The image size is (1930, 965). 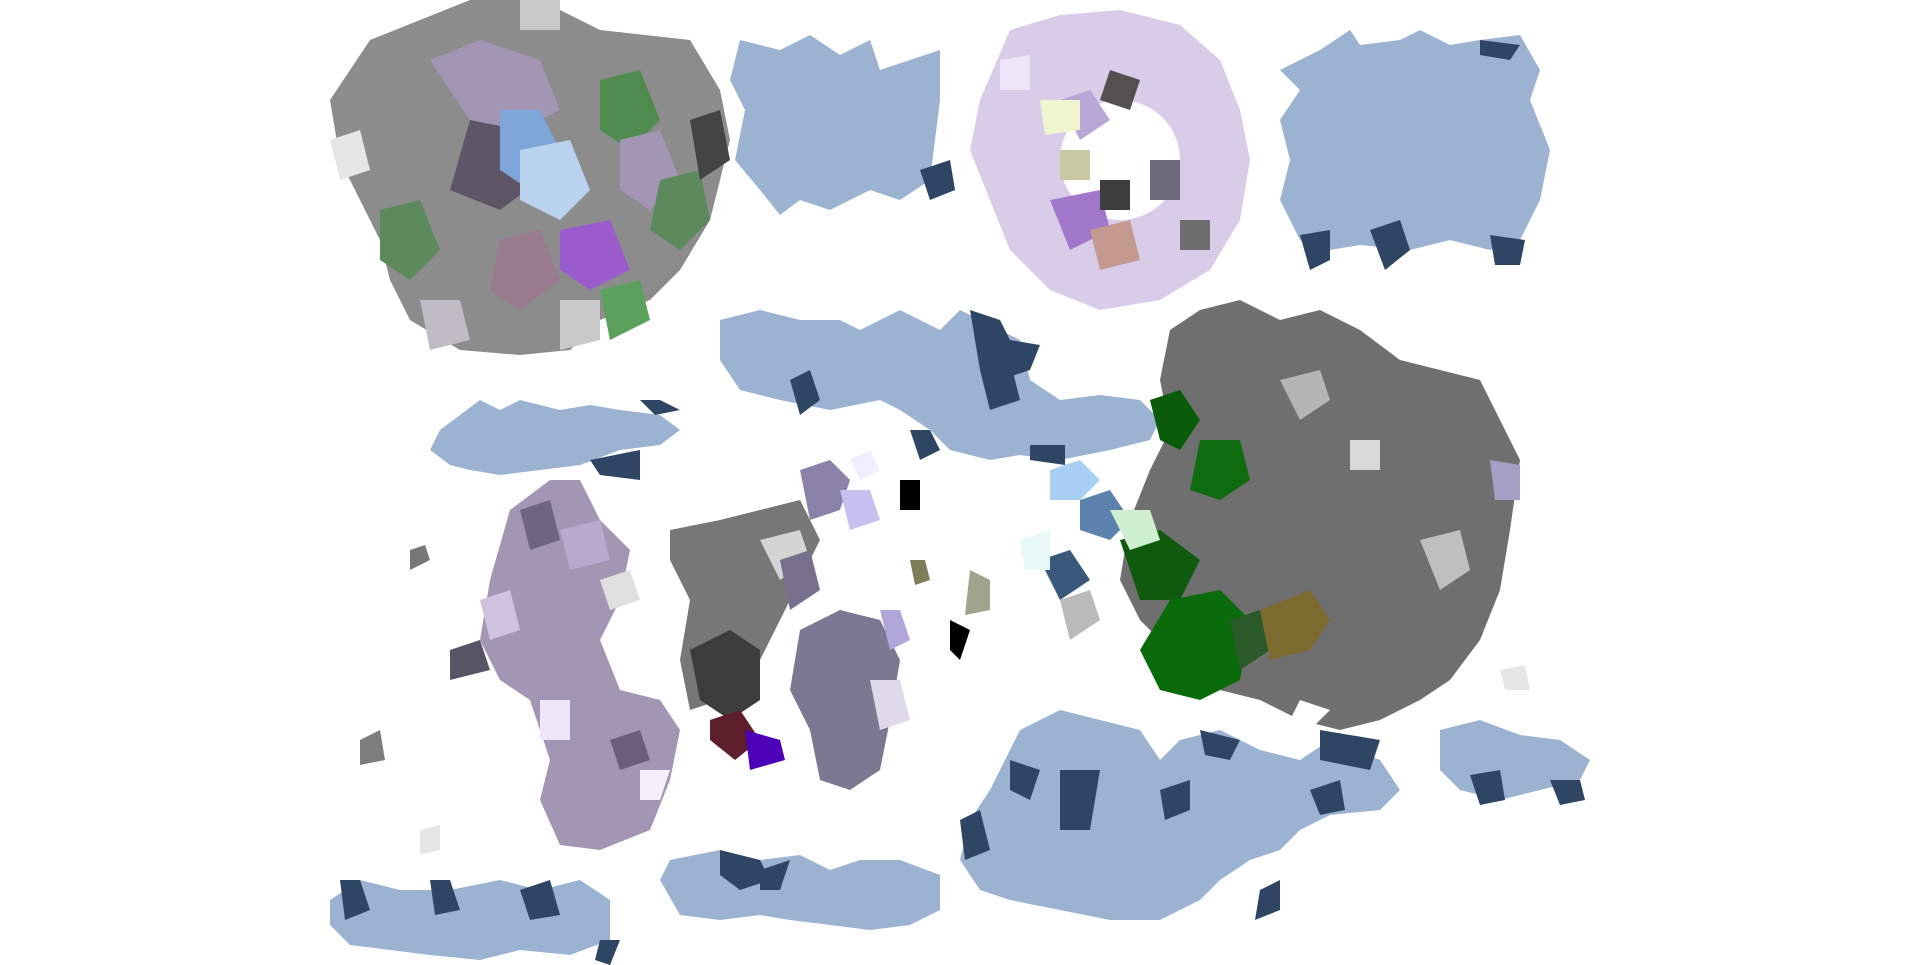 What do you see at coordinates (520, 667) in the screenshot?
I see `left-lavender-column` at bounding box center [520, 667].